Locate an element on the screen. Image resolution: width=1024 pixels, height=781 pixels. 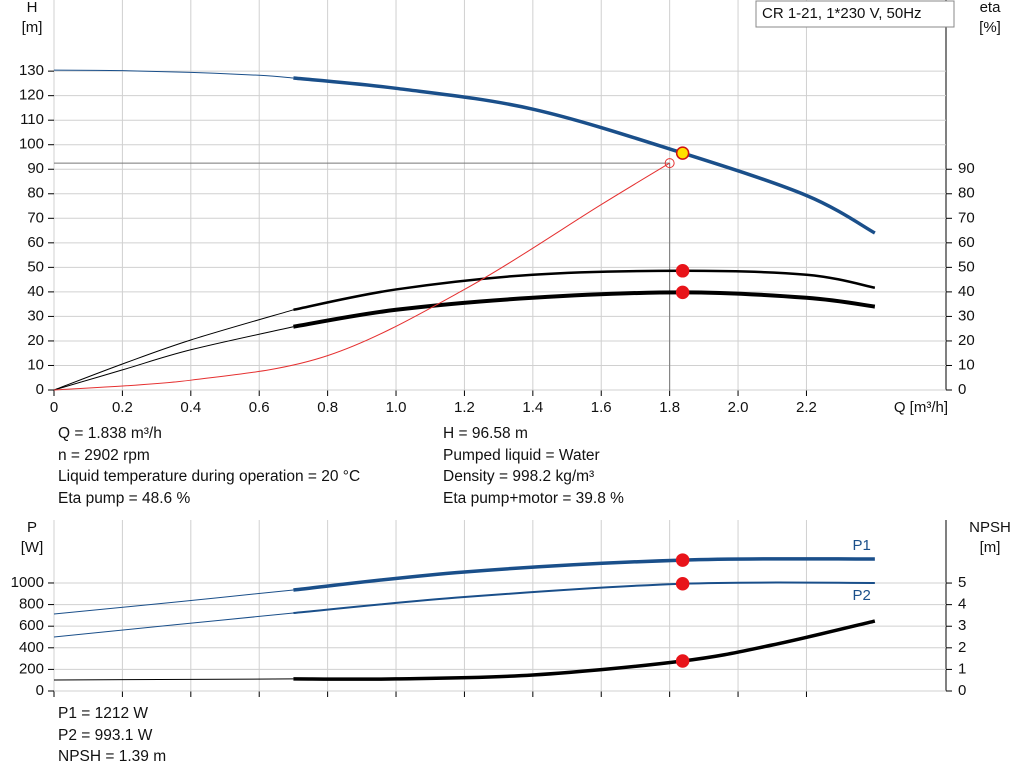
y-axis-label: [W] is located at coordinates (32, 547).